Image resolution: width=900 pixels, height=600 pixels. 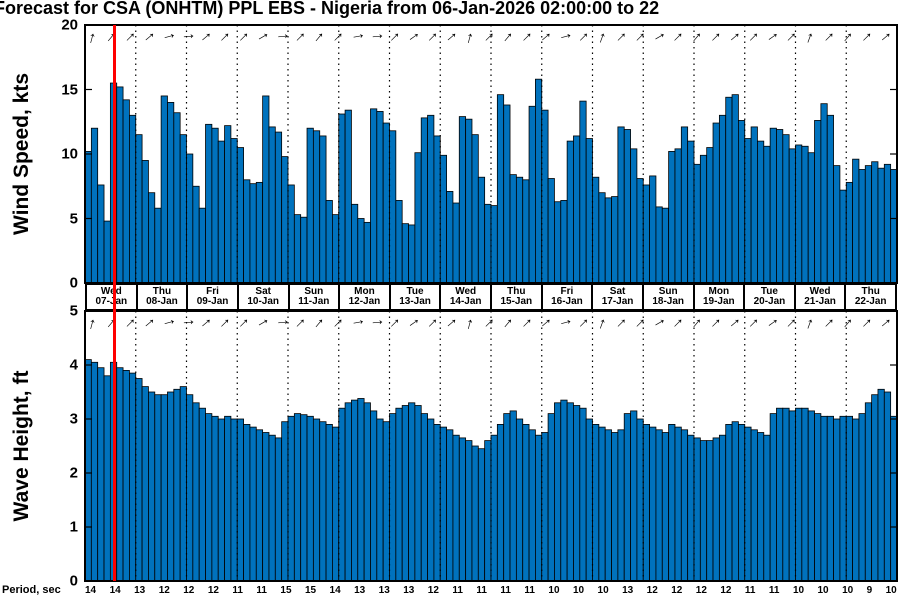 What do you see at coordinates (73, 311) in the screenshot?
I see `y-tick-label: 5` at bounding box center [73, 311].